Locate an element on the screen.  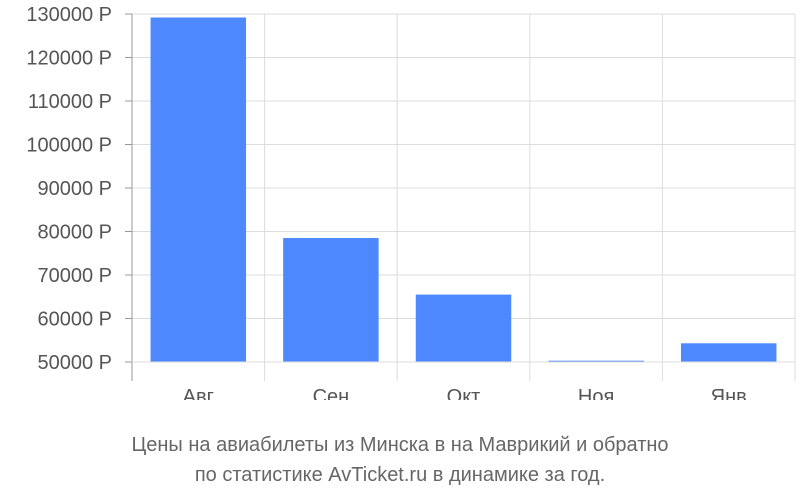
x-tick-label: Сен is located at coordinates (331, 393).